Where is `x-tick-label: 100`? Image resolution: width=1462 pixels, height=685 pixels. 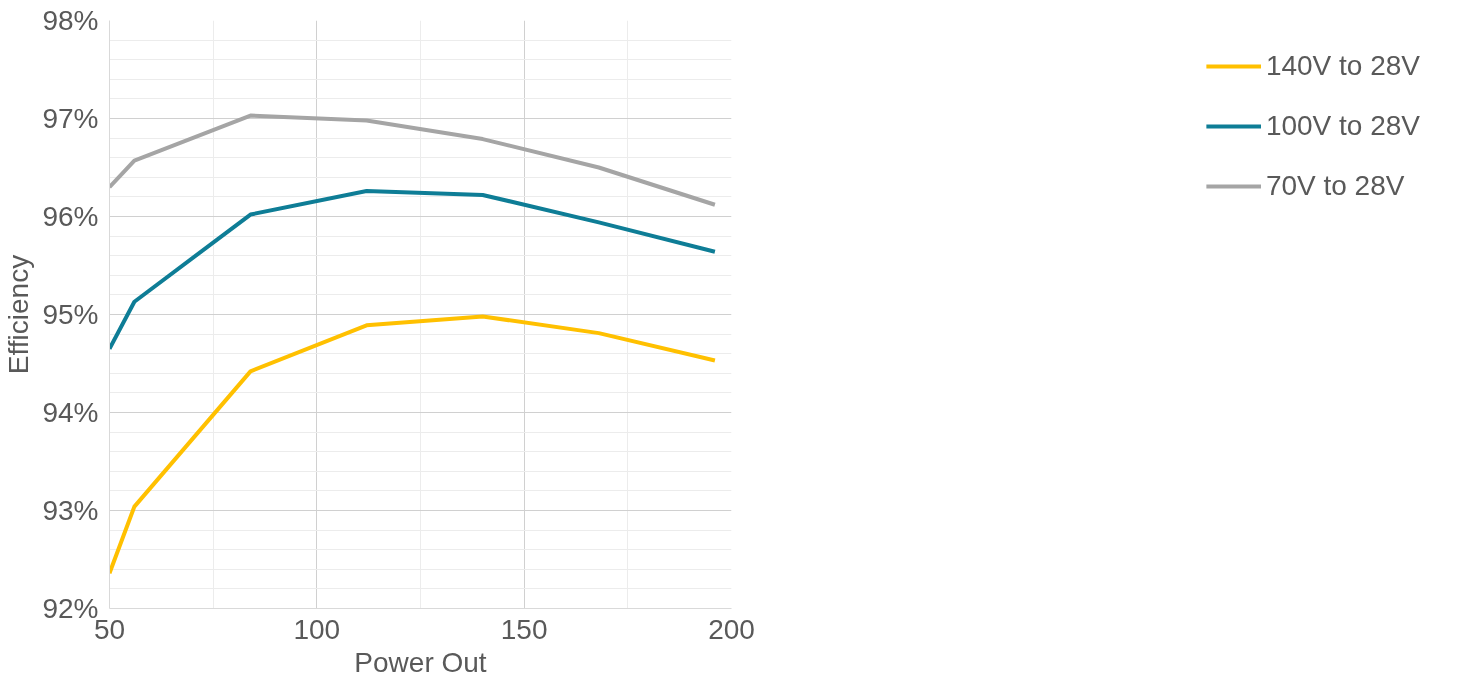 x-tick-label: 100 is located at coordinates (317, 629).